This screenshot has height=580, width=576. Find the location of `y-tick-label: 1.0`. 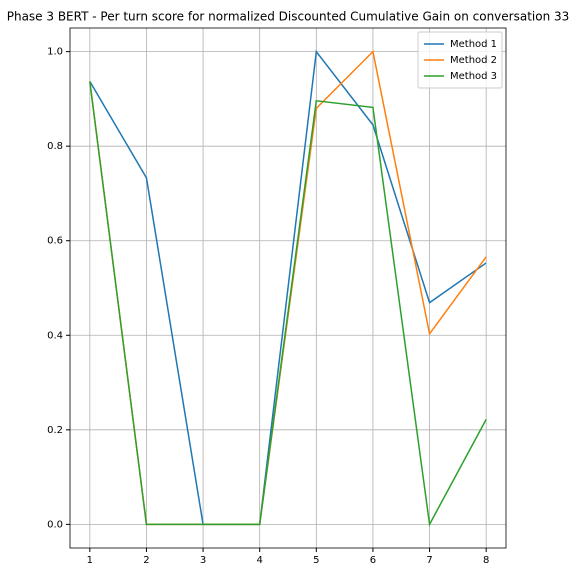

y-tick-label: 1.0 is located at coordinates (55, 52).